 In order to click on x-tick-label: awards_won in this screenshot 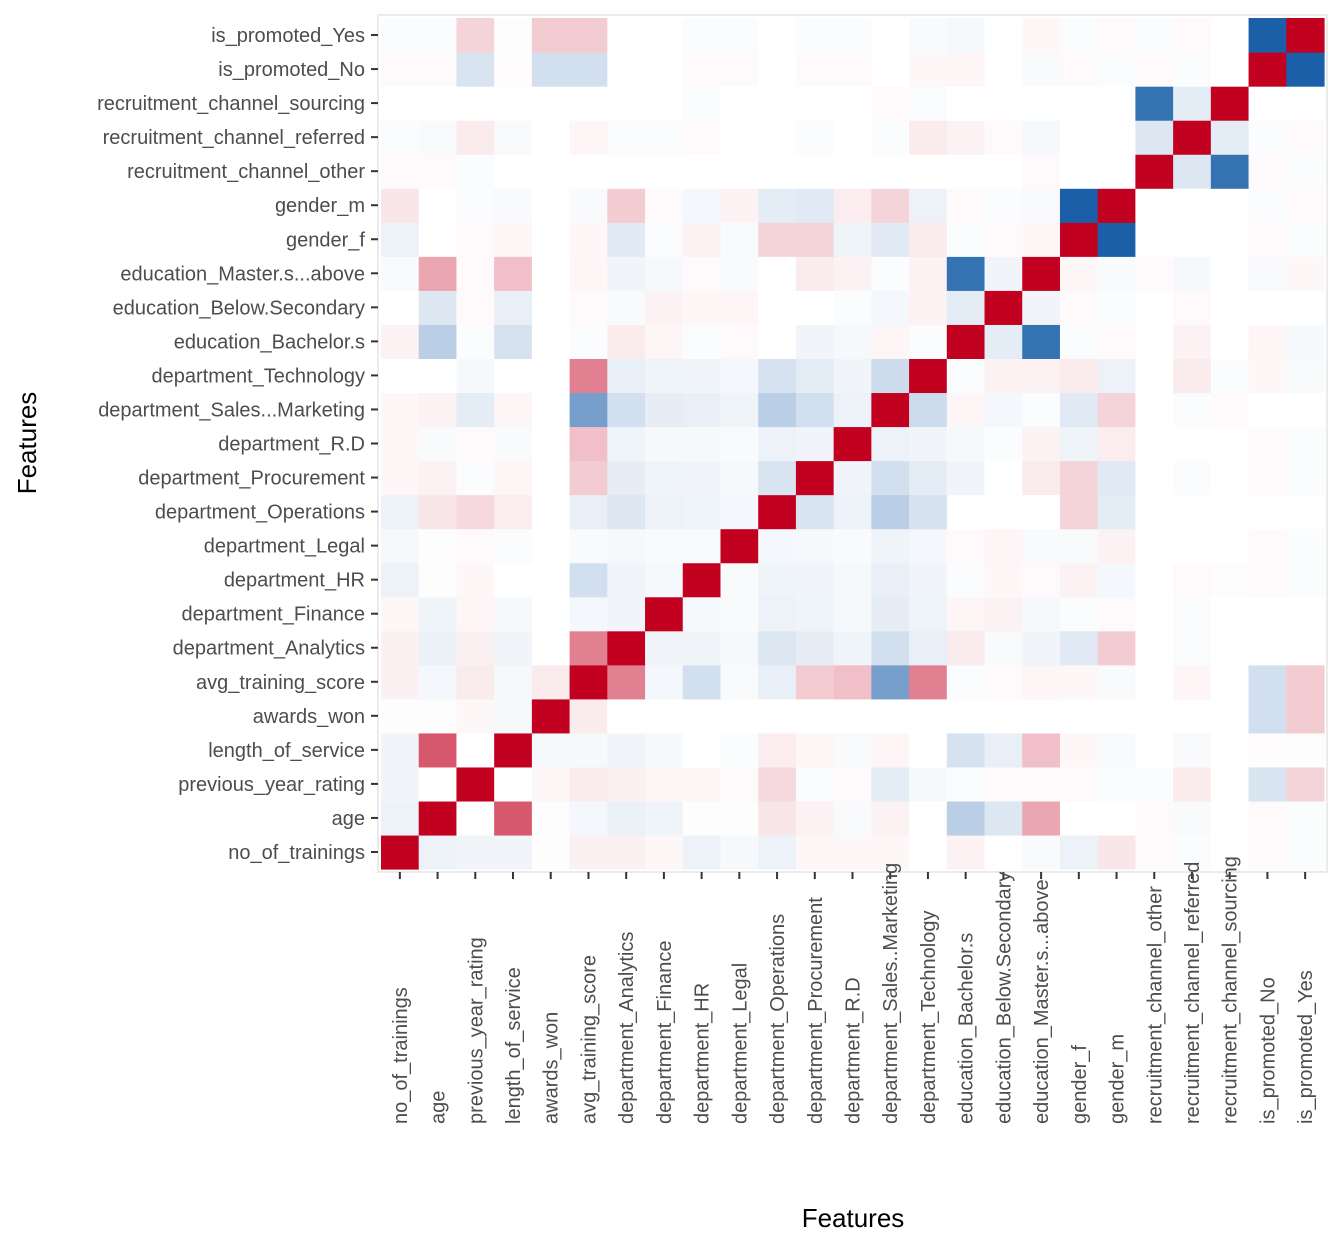, I will do `click(552, 1068)`.